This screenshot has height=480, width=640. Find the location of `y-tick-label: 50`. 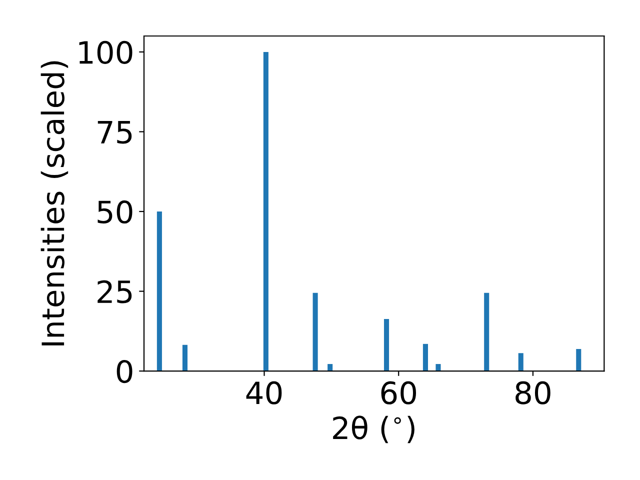

y-tick-label: 50 is located at coordinates (115, 212).